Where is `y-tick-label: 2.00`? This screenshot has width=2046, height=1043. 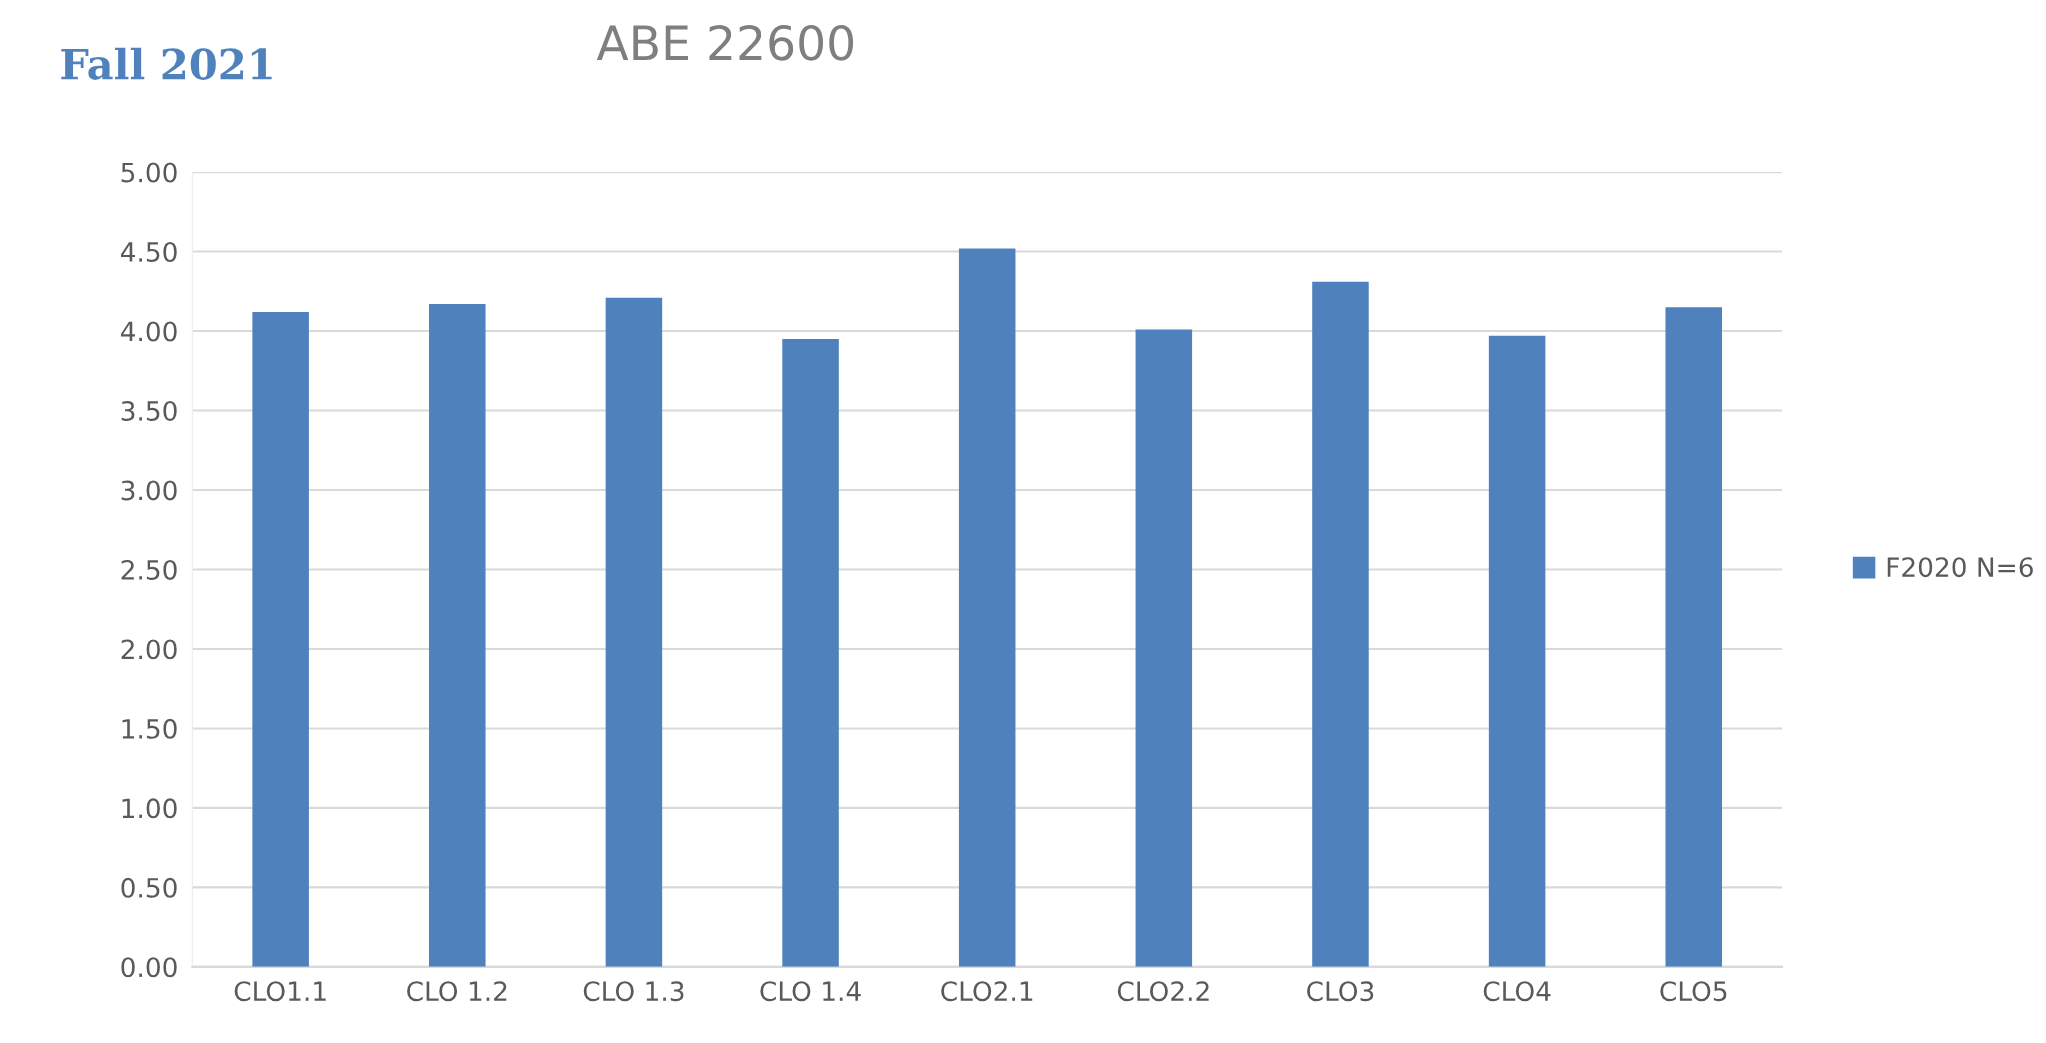
y-tick-label: 2.00 is located at coordinates (149, 649).